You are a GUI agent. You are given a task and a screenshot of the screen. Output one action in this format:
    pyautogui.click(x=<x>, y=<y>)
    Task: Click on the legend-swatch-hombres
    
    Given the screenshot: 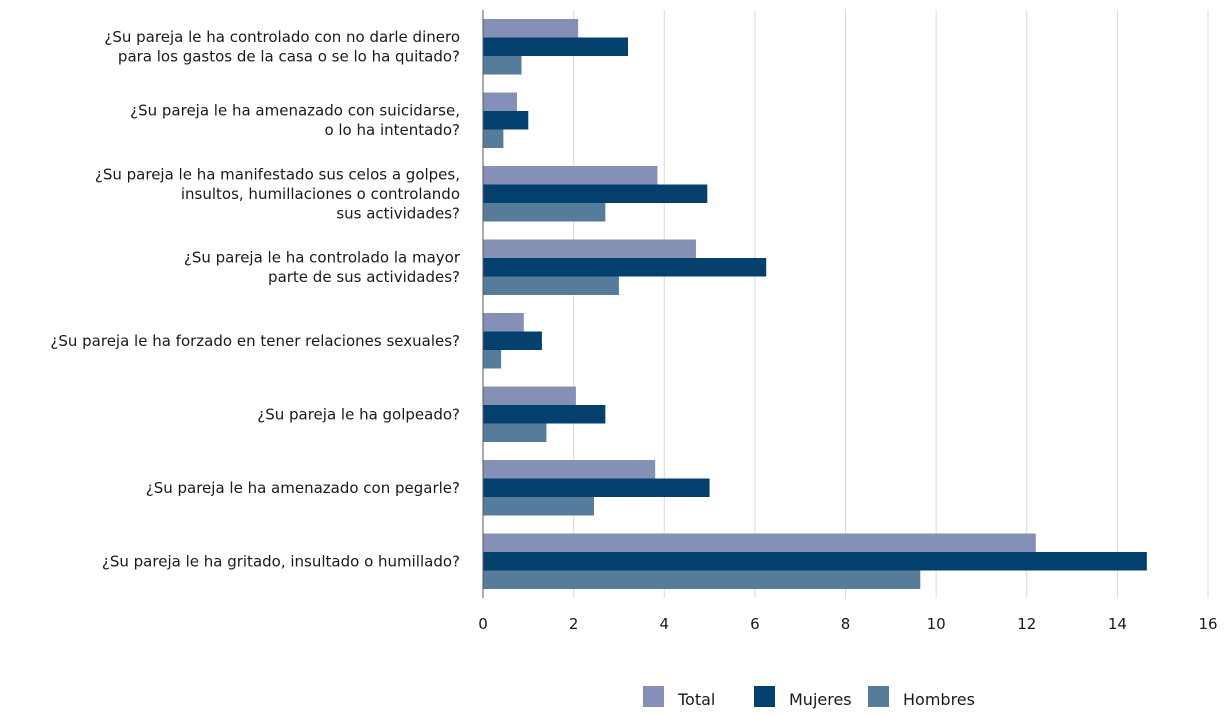 What is the action you would take?
    pyautogui.click(x=878, y=696)
    